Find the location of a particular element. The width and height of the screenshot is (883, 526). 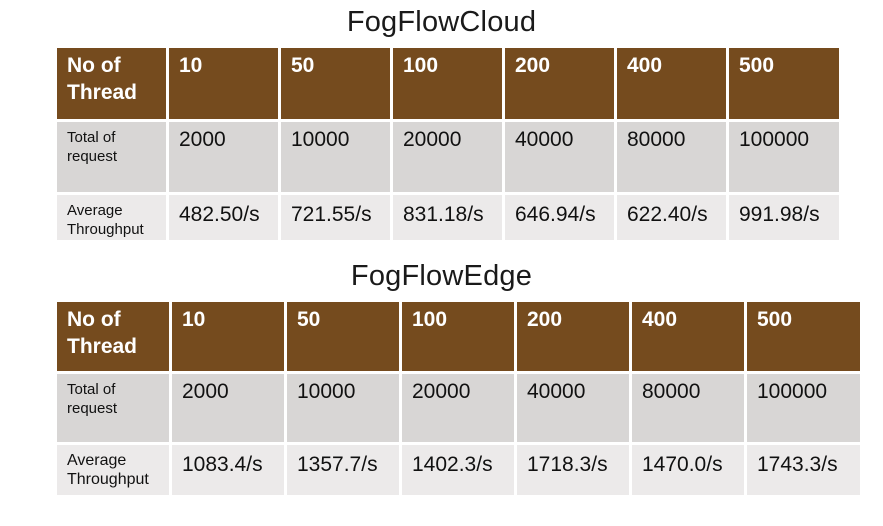

table-title-cloud: FogFlowCloud is located at coordinates (441, 22).